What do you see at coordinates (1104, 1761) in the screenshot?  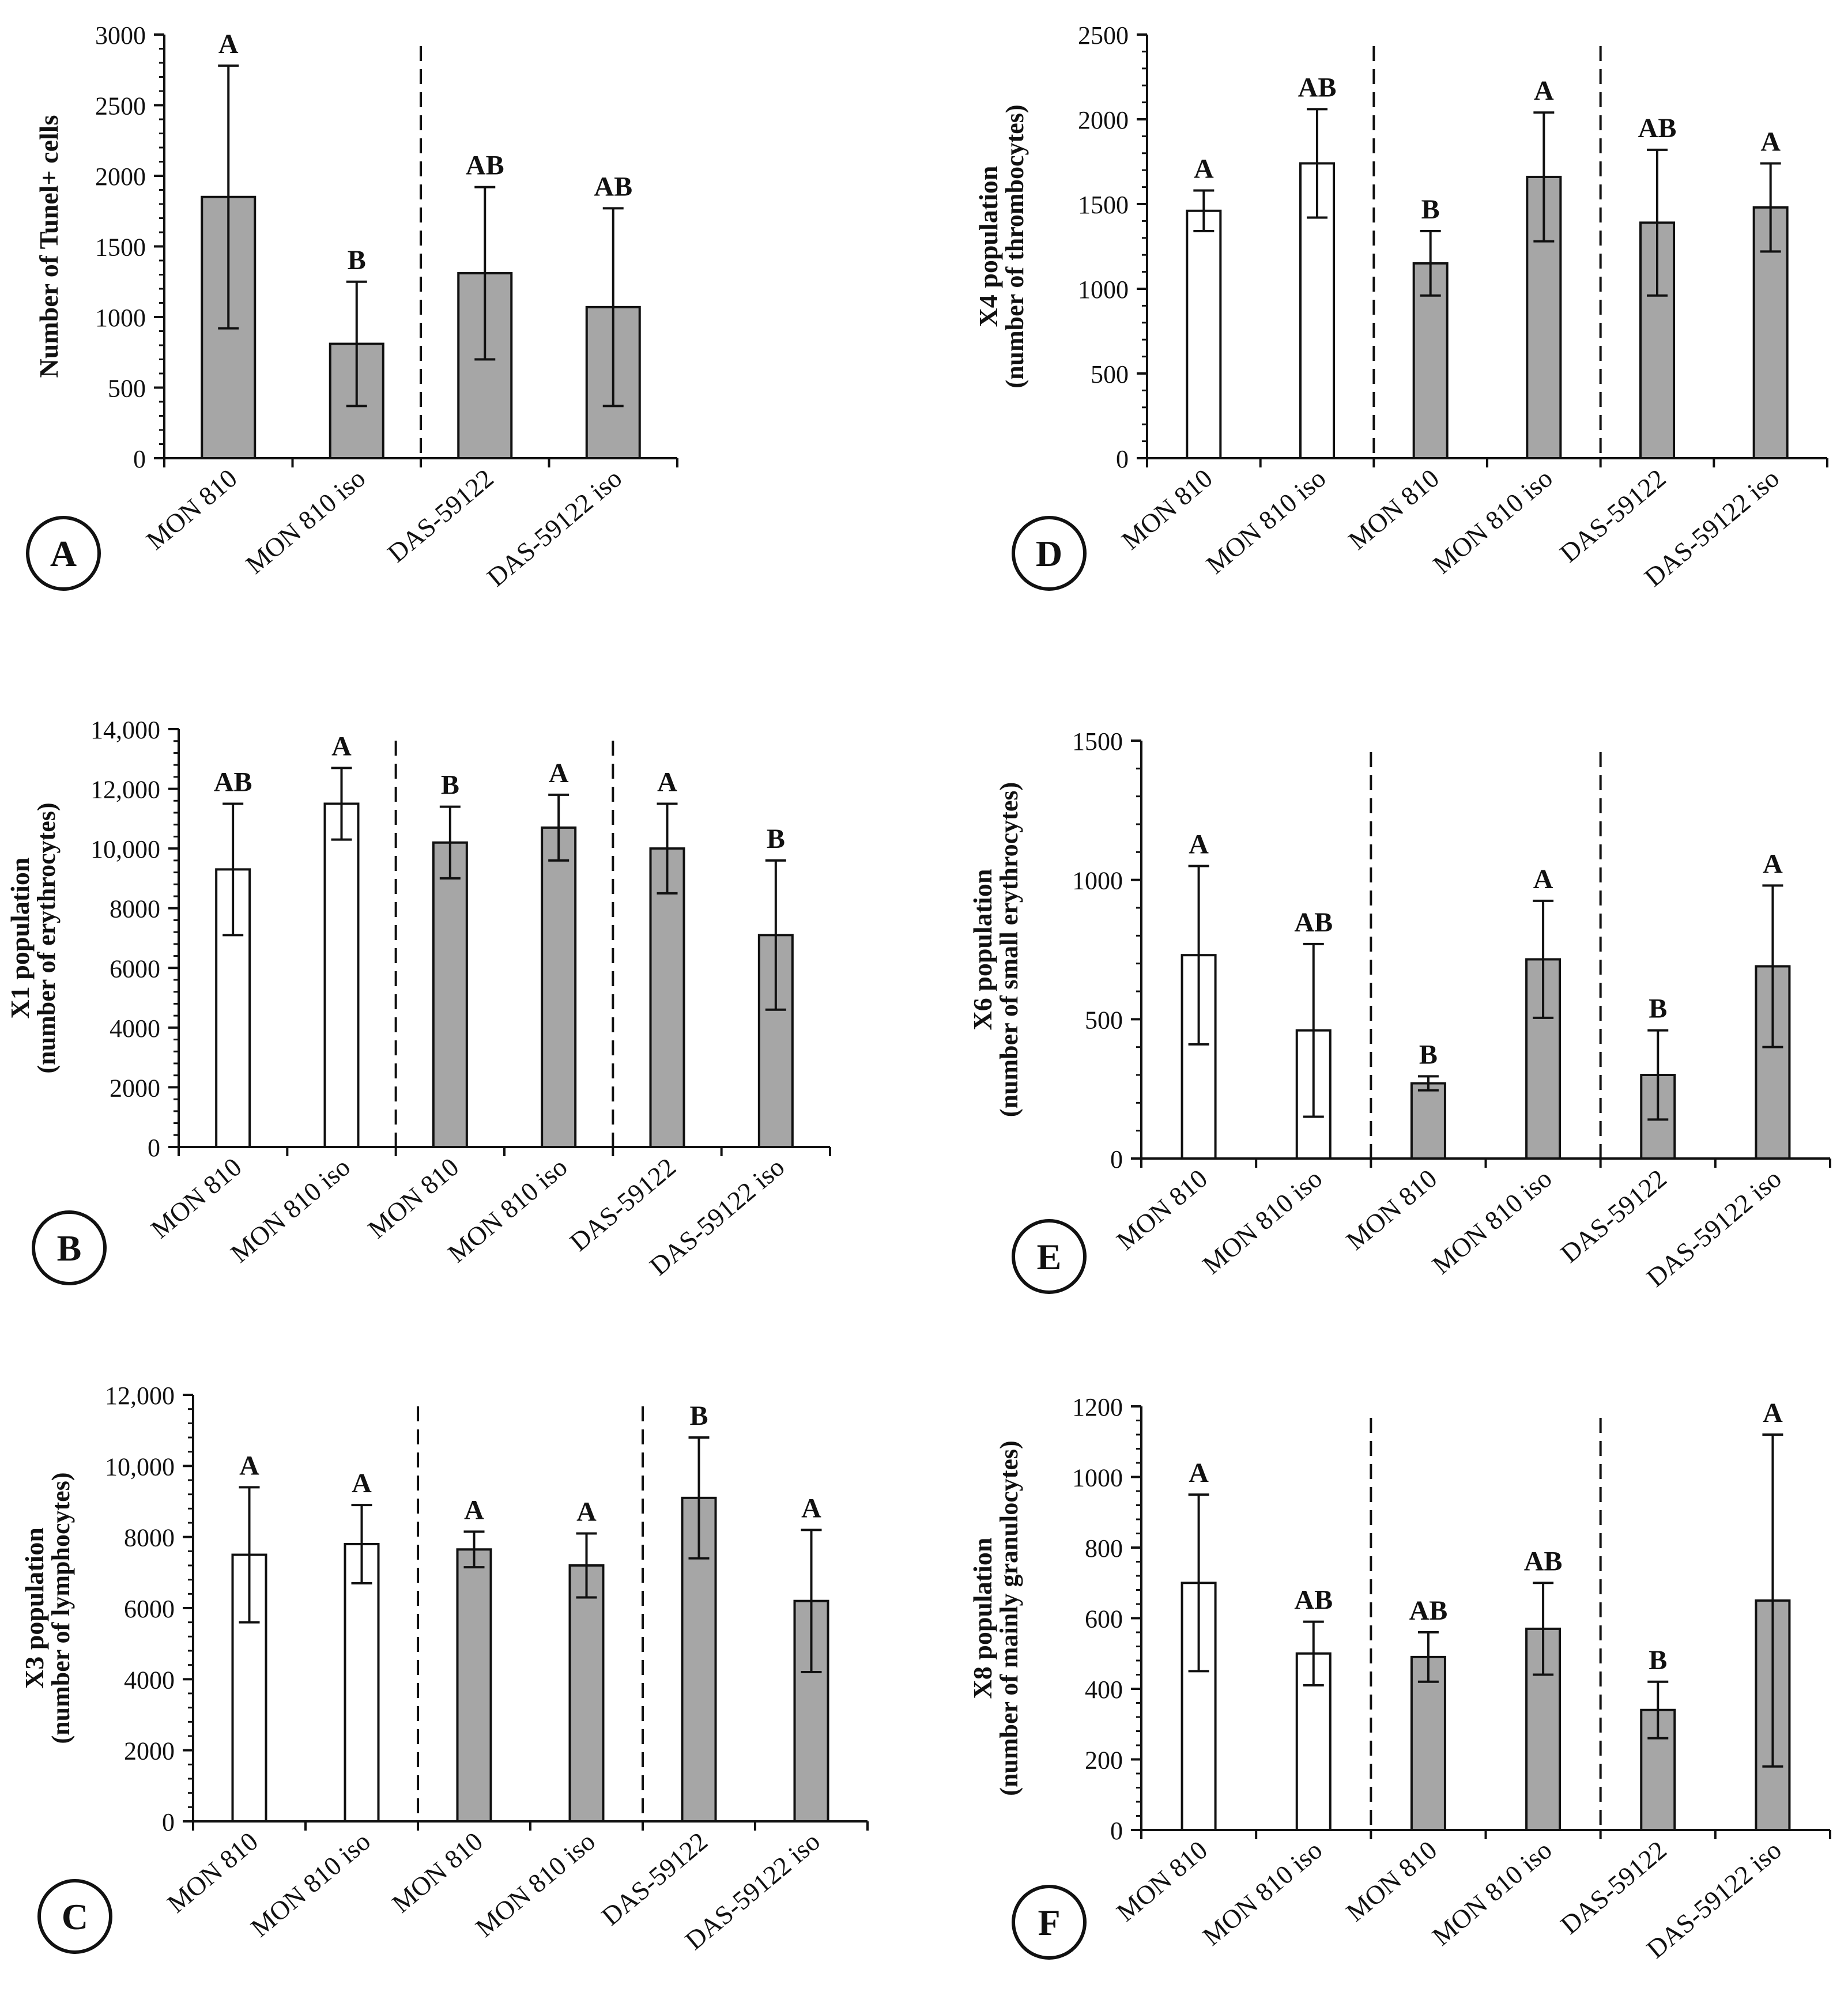 I see `y-tick-label: 200` at bounding box center [1104, 1761].